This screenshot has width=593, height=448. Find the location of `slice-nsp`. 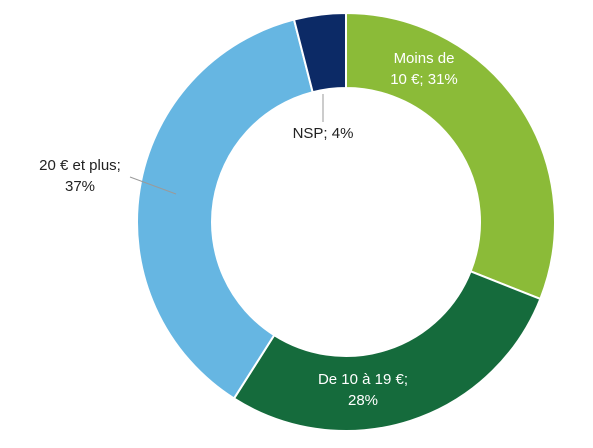

slice-nsp is located at coordinates (319, 52).